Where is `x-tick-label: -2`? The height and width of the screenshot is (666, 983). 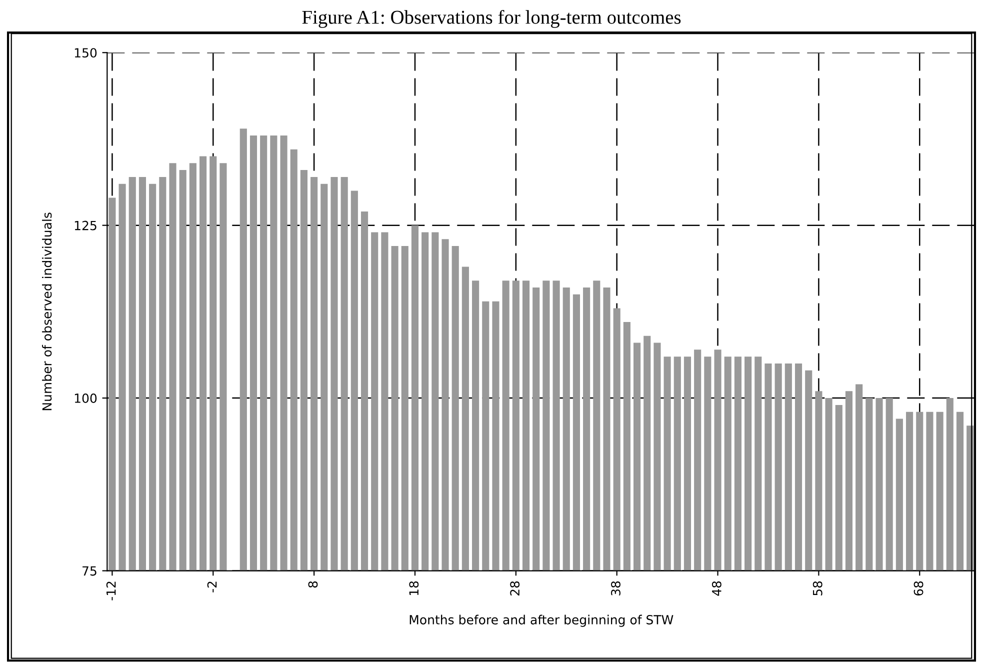 x-tick-label: -2 is located at coordinates (212, 587).